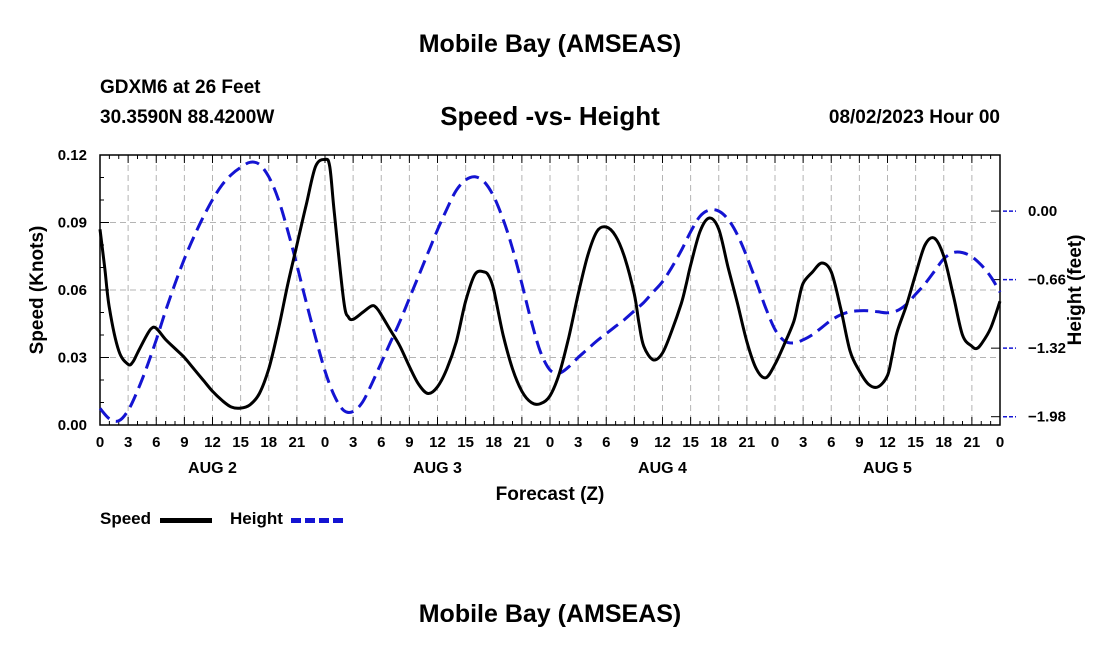  Describe the element at coordinates (180, 87) in the screenshot. I see `station-label: GDXM6 at 26 Feet` at that location.